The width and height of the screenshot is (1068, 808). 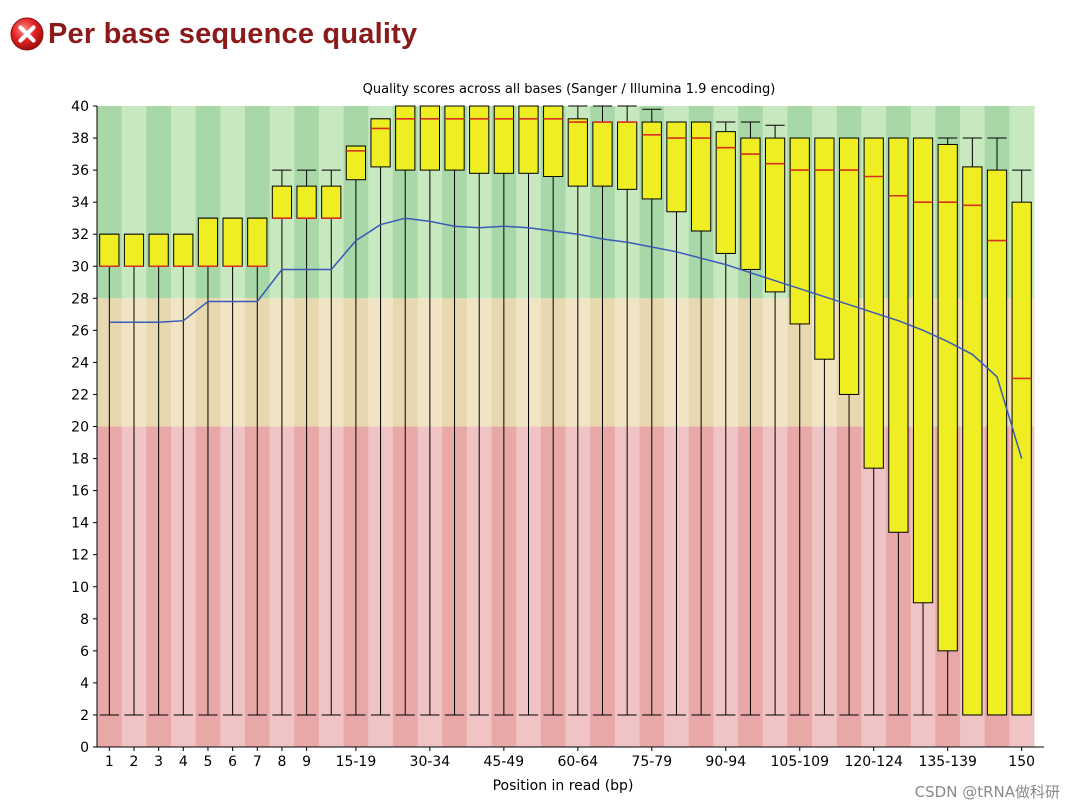 I want to click on x-tick-label: 4, so click(x=183, y=762).